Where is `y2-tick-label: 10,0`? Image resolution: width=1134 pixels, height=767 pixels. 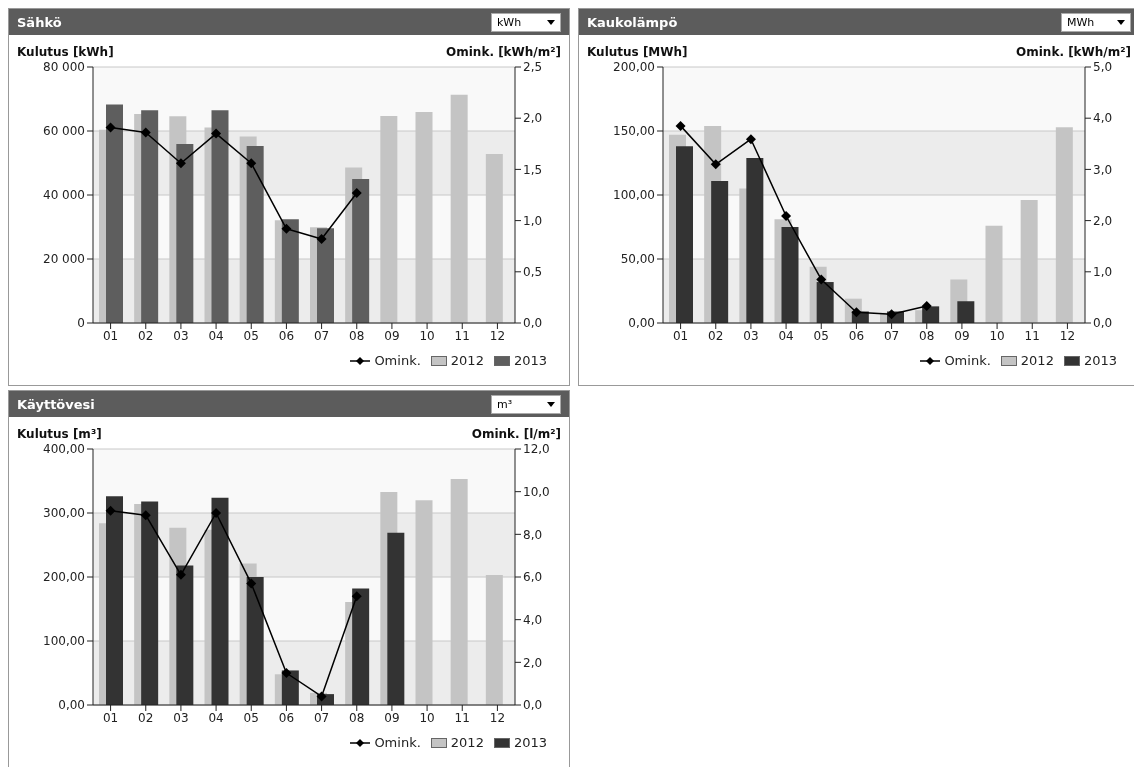
y2-tick-label: 10,0 is located at coordinates (536, 491).